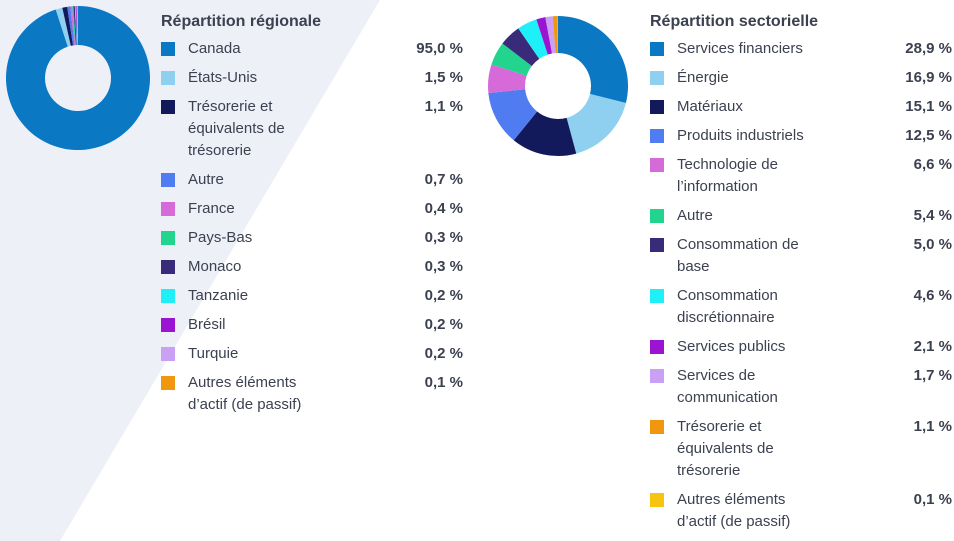 The image size is (954, 541). What do you see at coordinates (312, 237) in the screenshot?
I see `legend-item: Pays-Bas 0,3 %` at bounding box center [312, 237].